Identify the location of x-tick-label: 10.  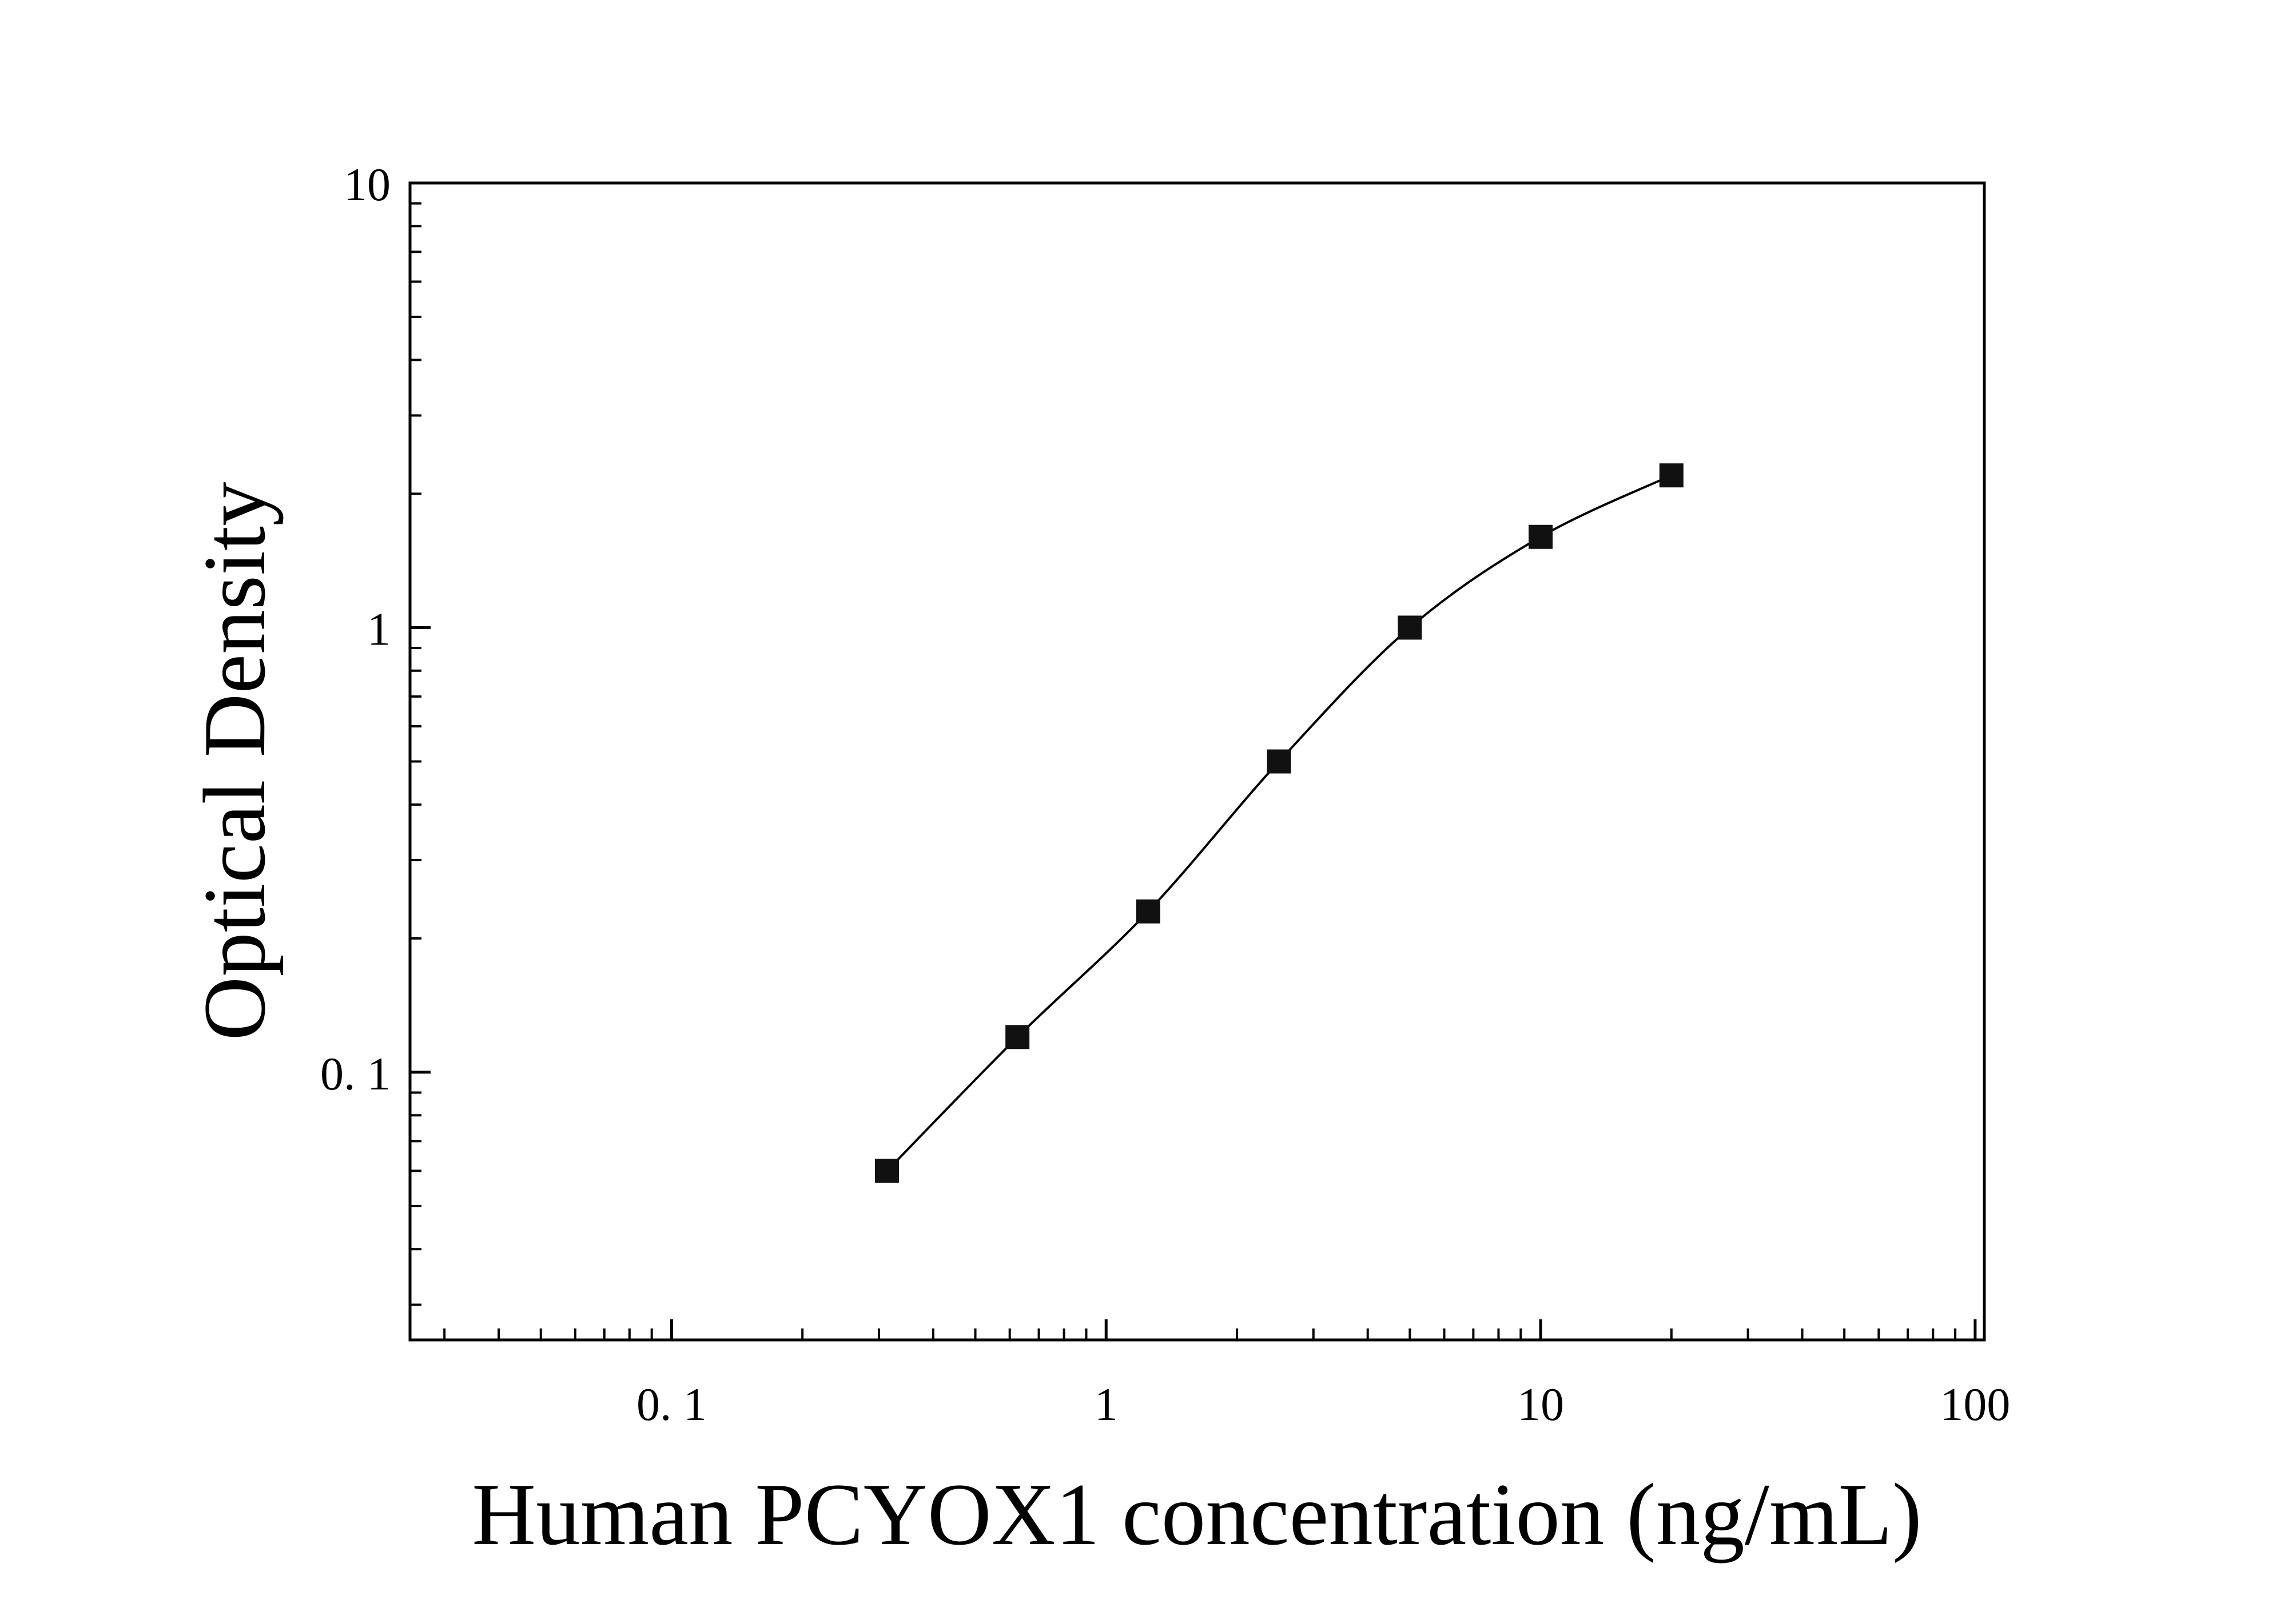
(1540, 1404).